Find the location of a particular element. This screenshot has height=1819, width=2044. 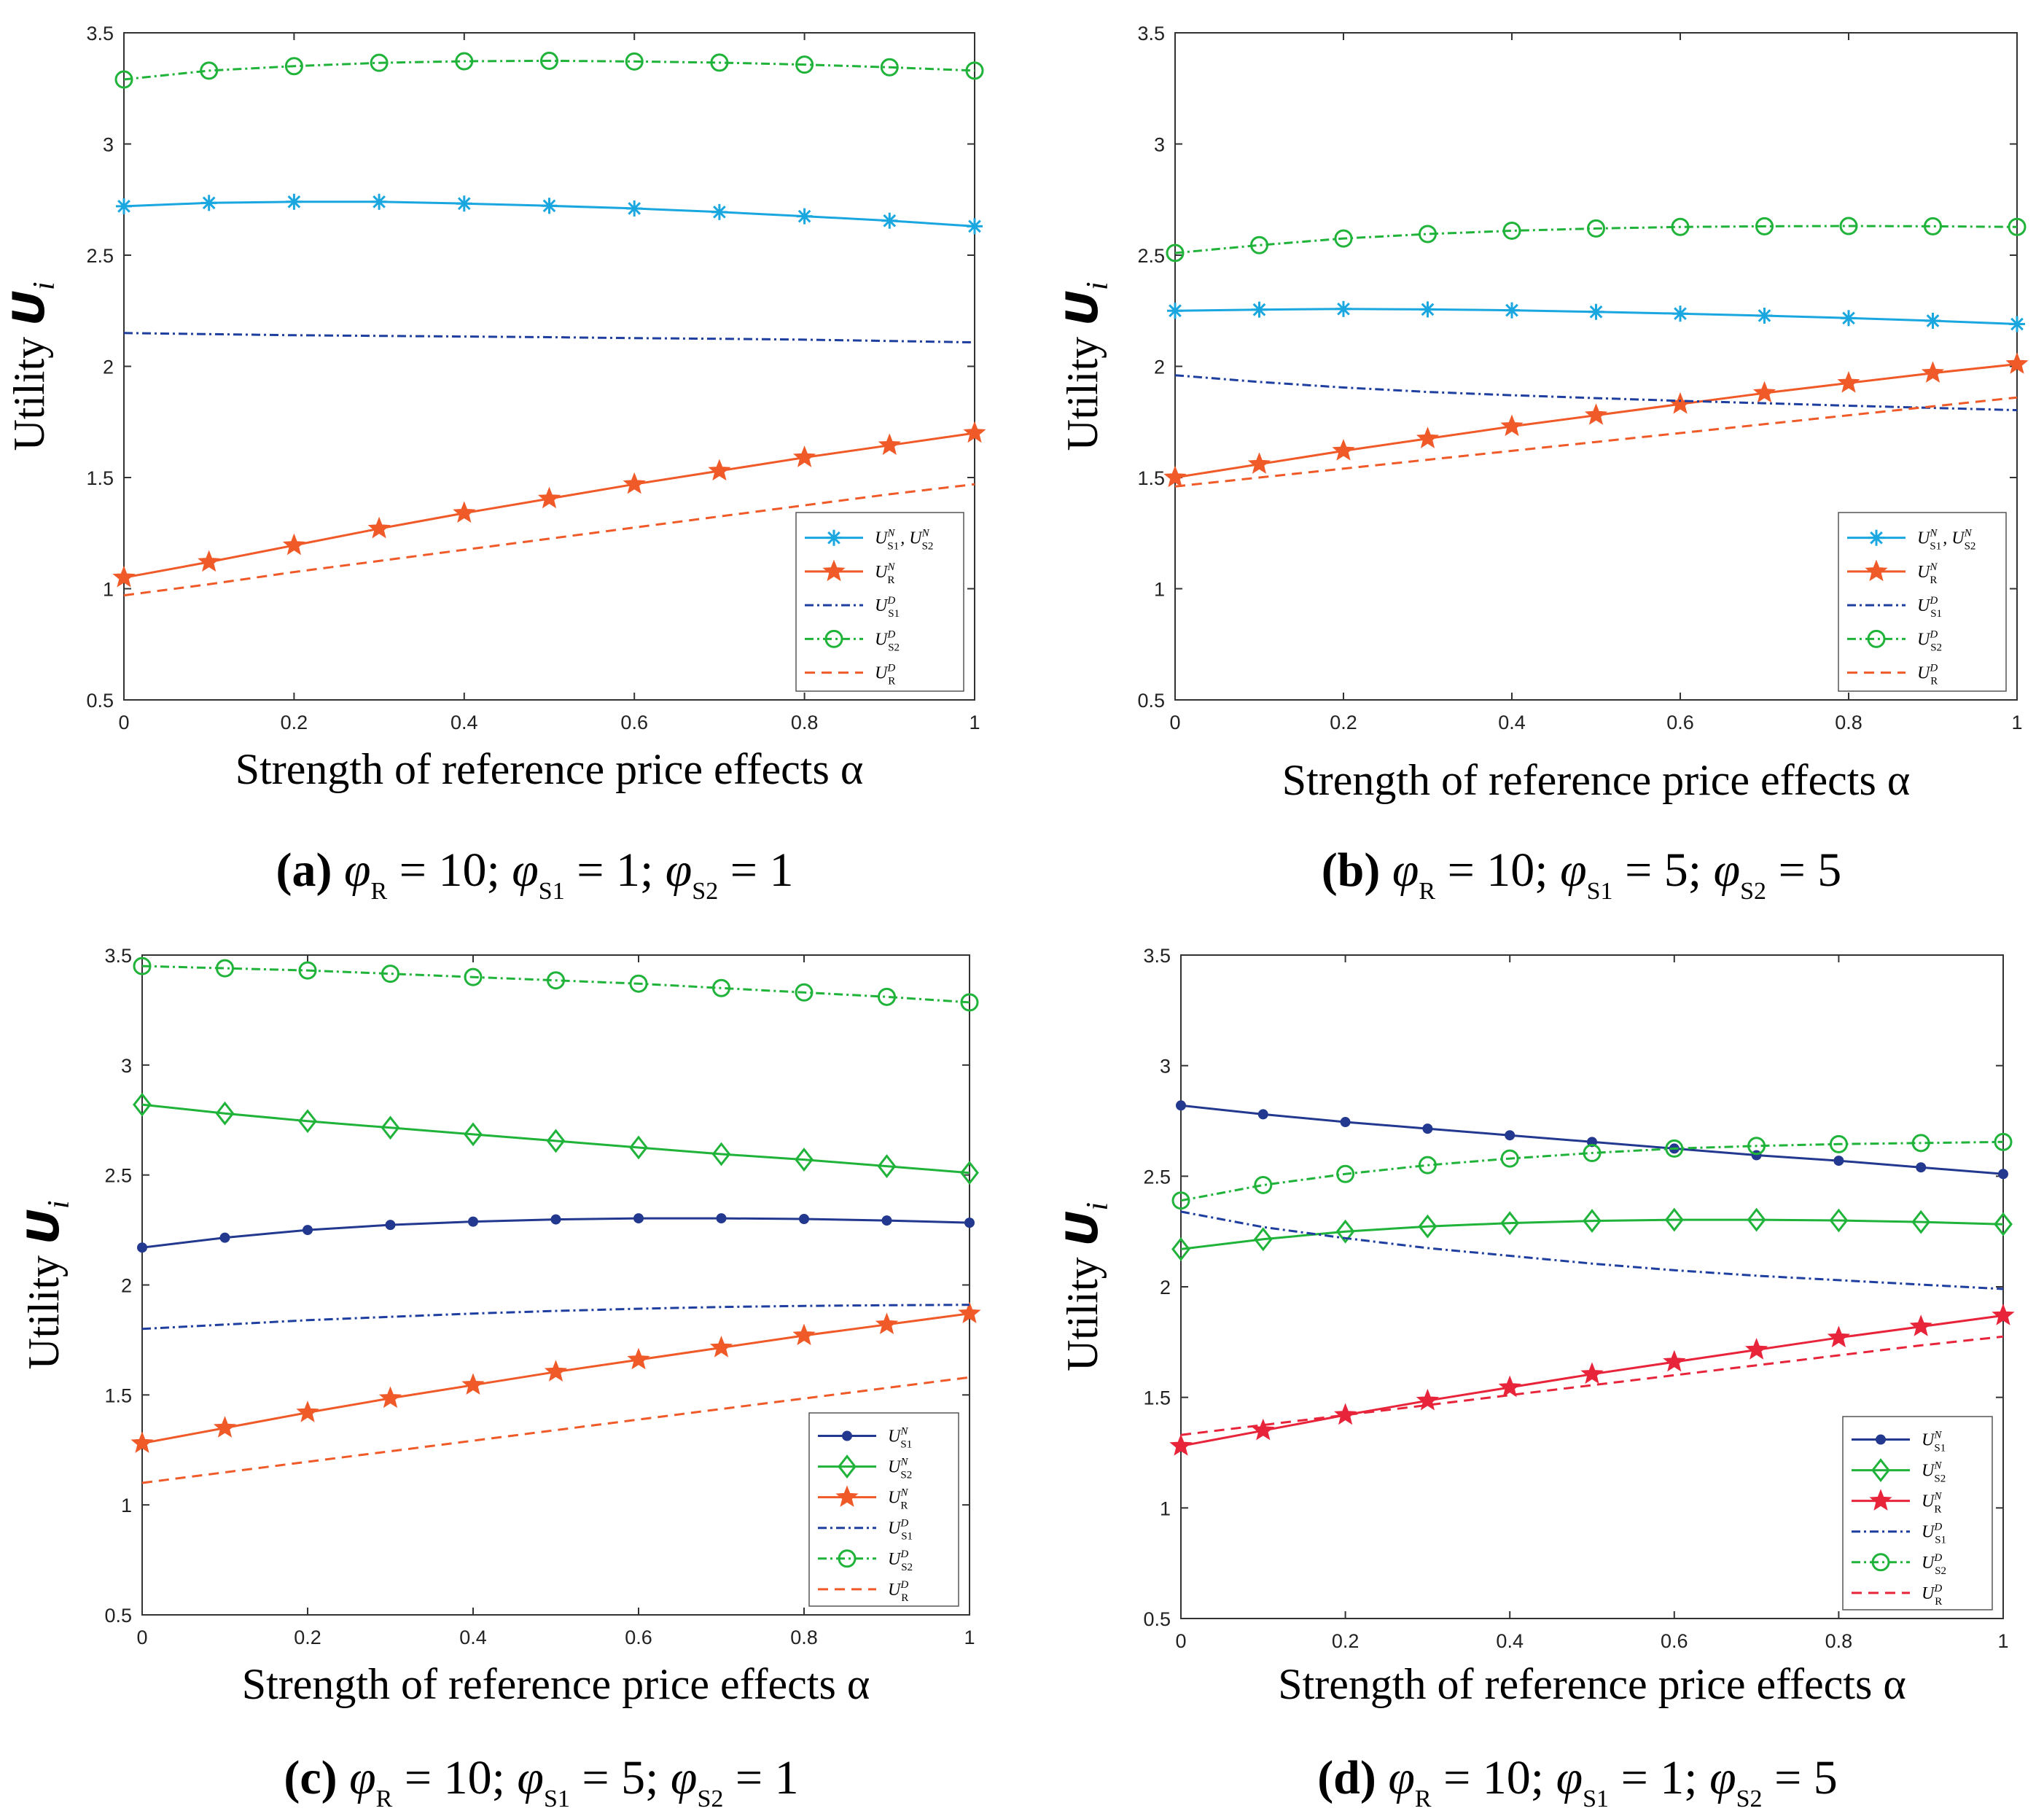

legend-label: UN S1 is located at coordinates (900, 1439).